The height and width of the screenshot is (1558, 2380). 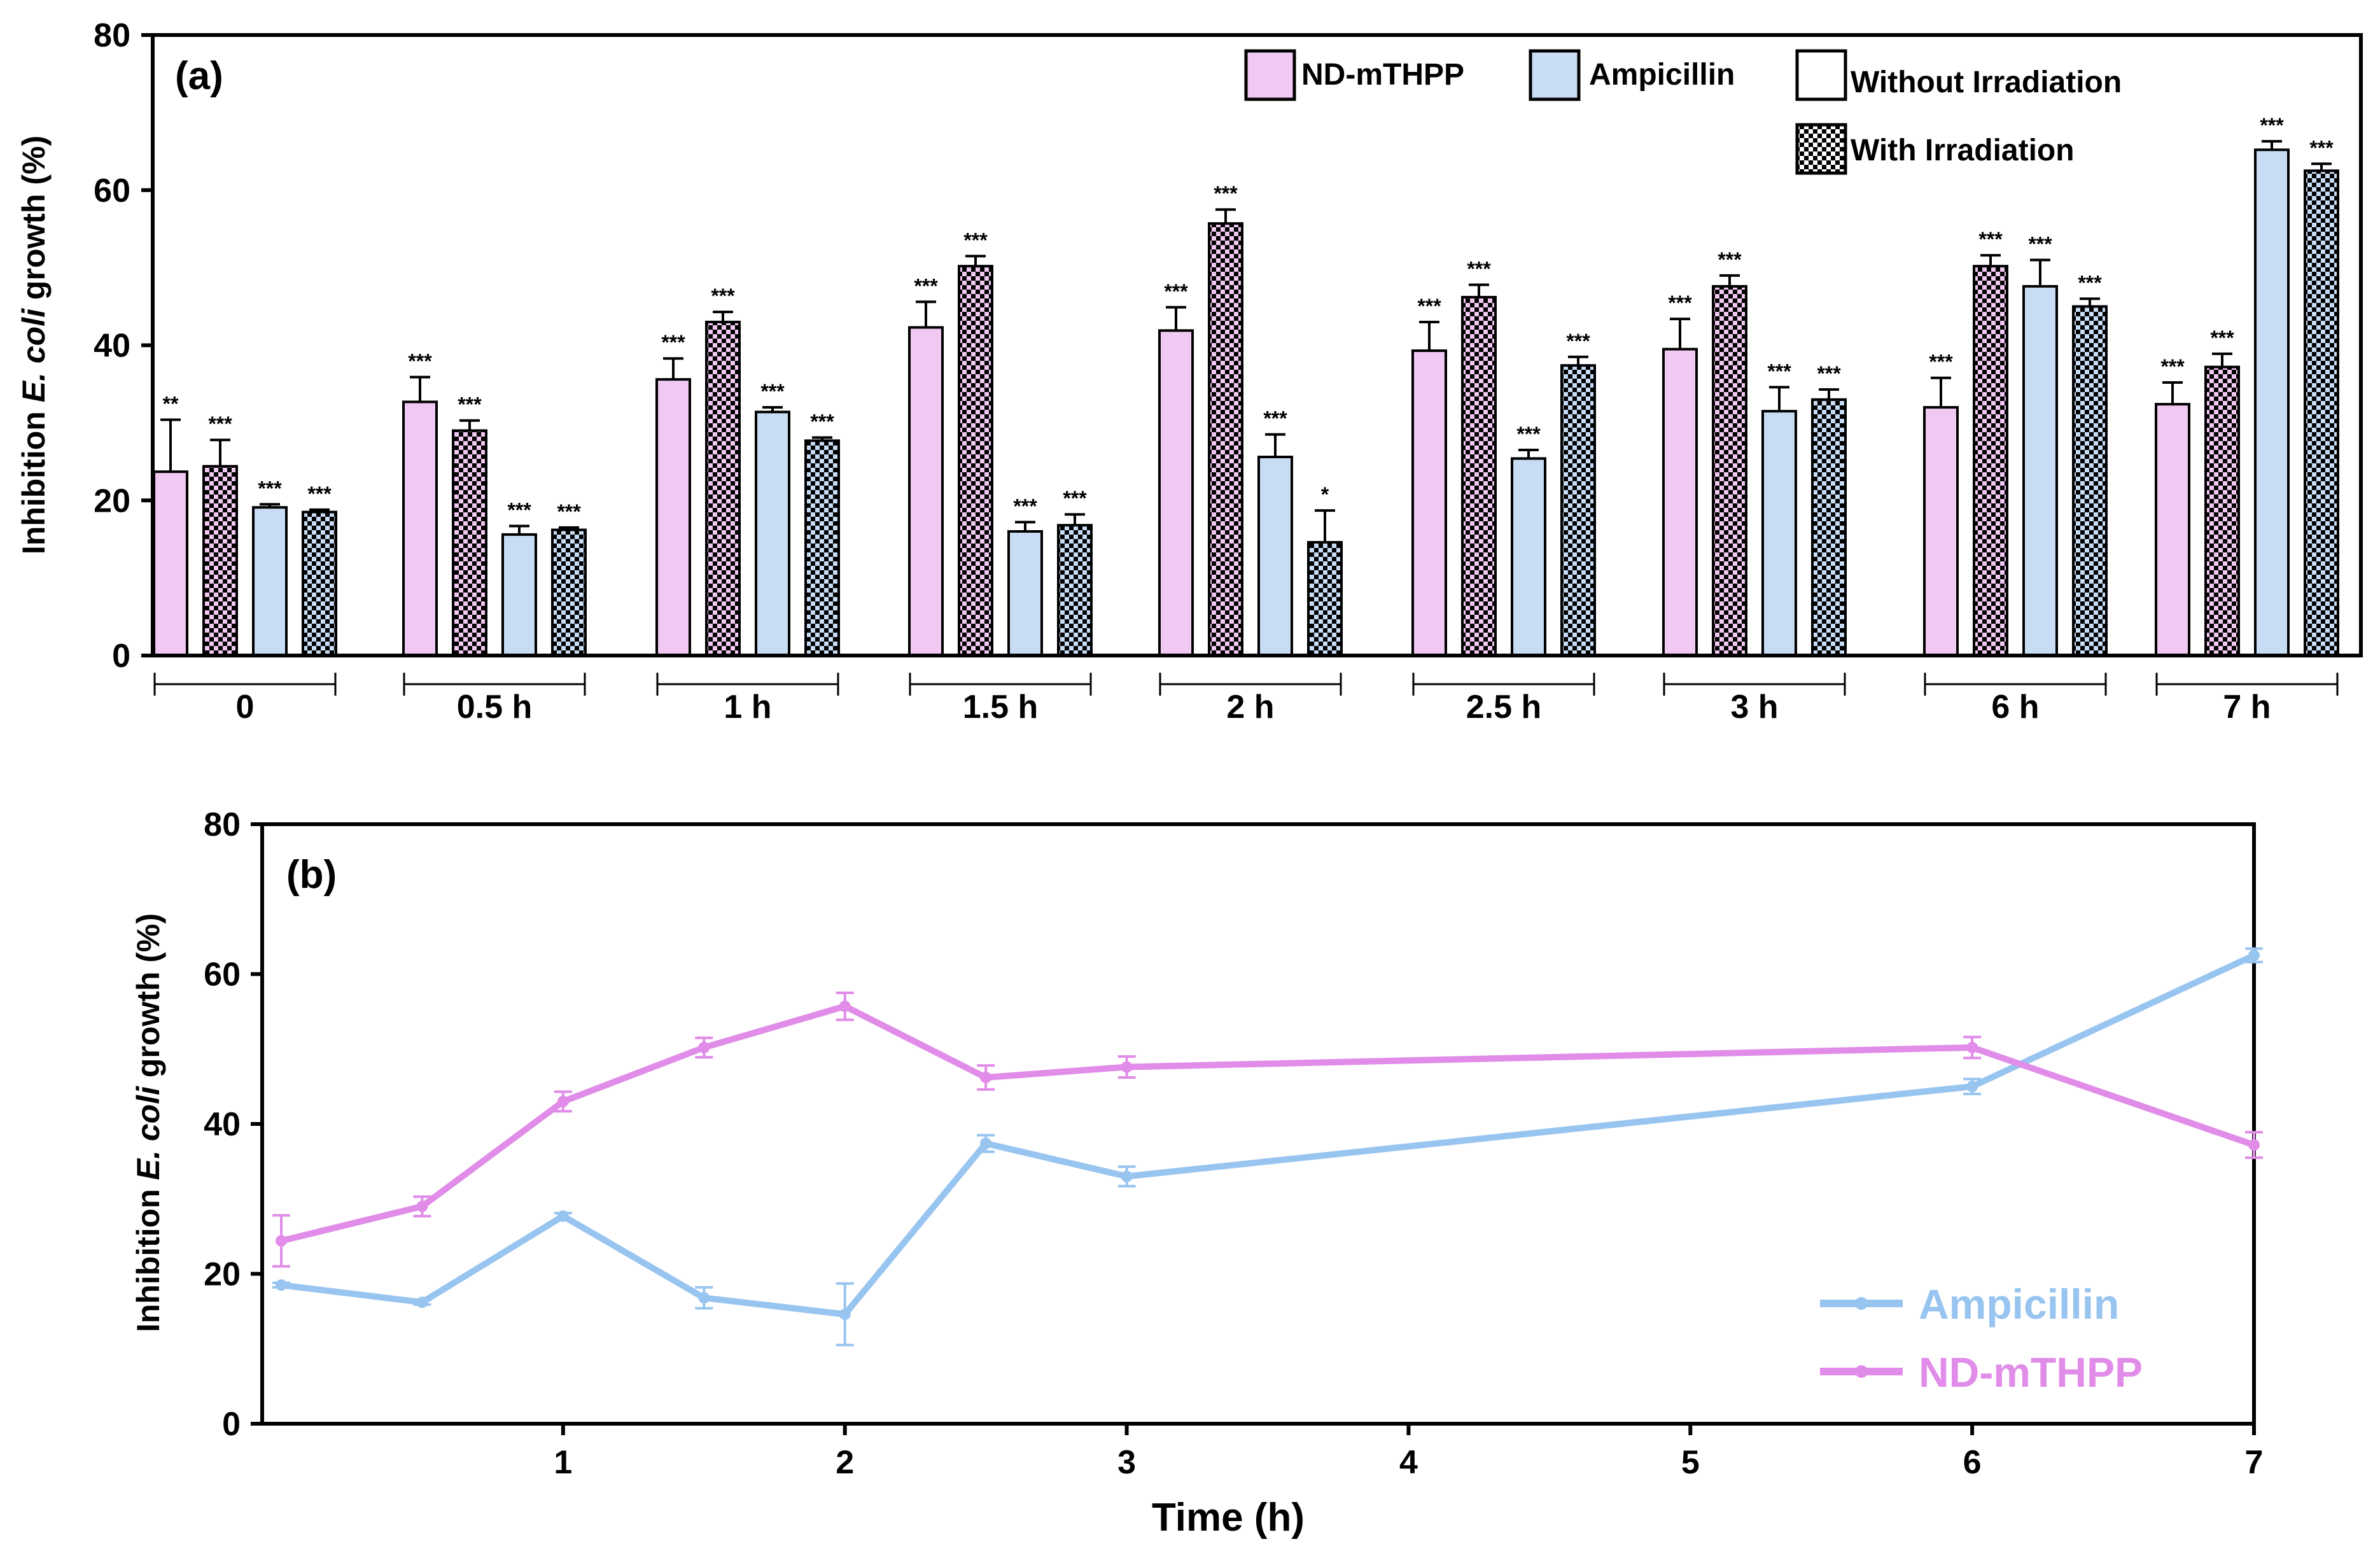 What do you see at coordinates (747, 707) in the screenshot?
I see `category-label: 1 h` at bounding box center [747, 707].